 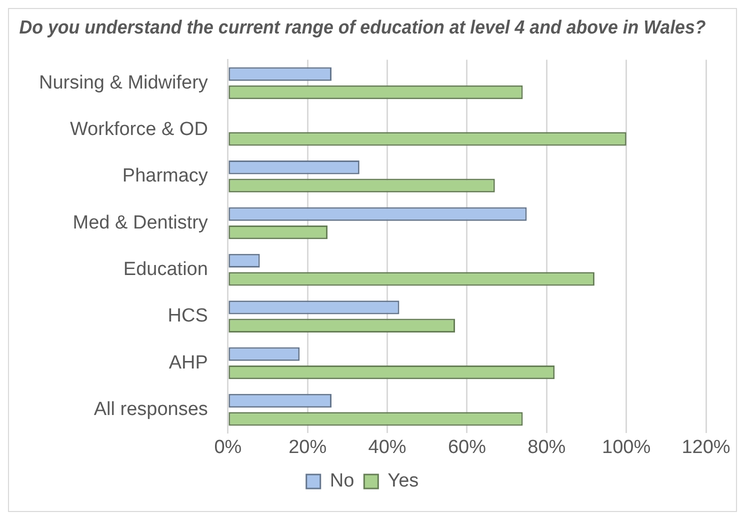 I want to click on y-tick-label: All responses, so click(x=151, y=409).